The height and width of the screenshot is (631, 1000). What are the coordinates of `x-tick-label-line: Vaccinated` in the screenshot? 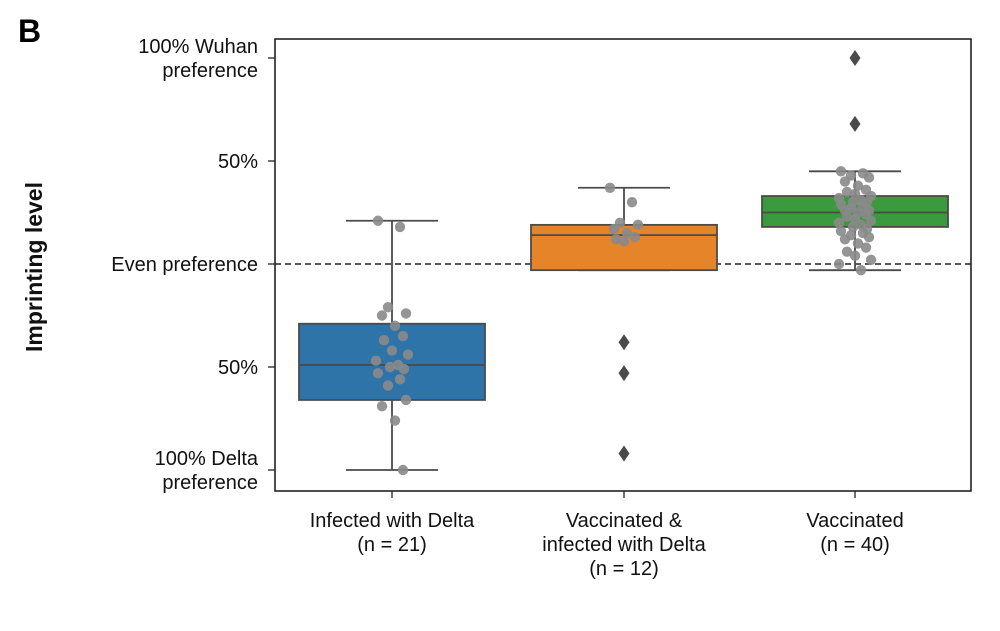 It's located at (854, 521).